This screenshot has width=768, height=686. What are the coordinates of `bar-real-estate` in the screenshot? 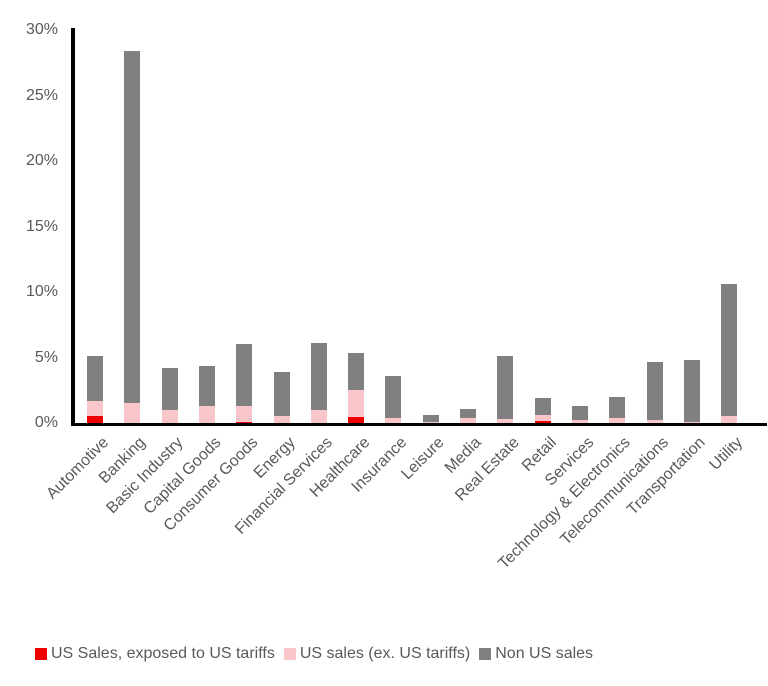 It's located at (505, 389).